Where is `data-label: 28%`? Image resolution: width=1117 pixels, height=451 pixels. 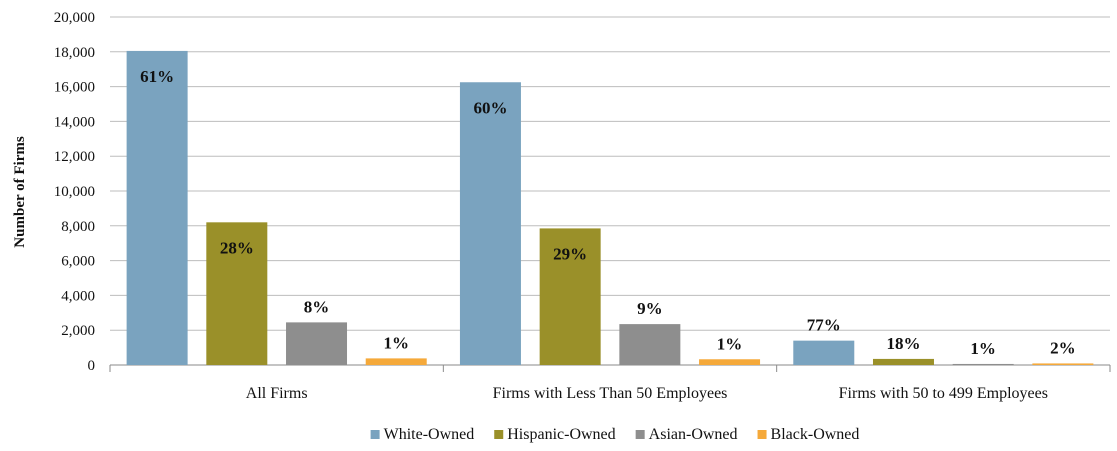
data-label: 28% is located at coordinates (237, 247).